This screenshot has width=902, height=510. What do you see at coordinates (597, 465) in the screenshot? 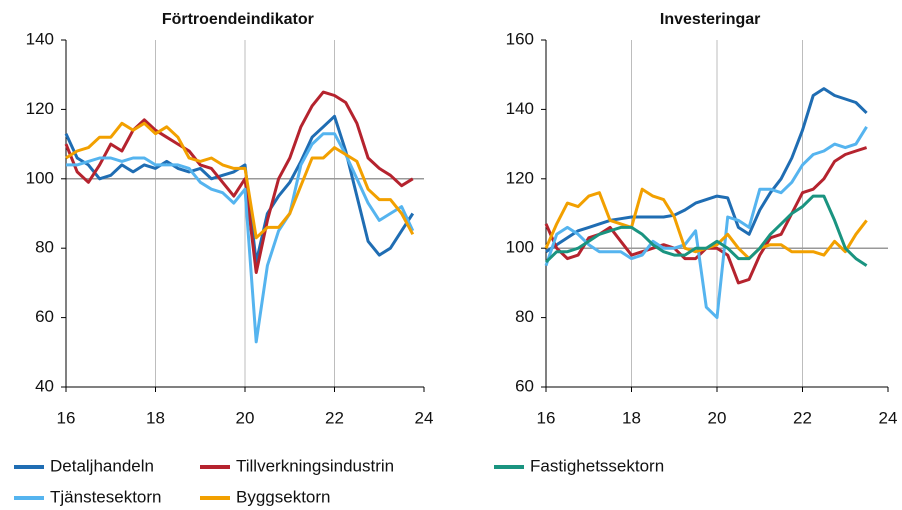
I see `legend-label: Fastighetssektorn` at bounding box center [597, 465].